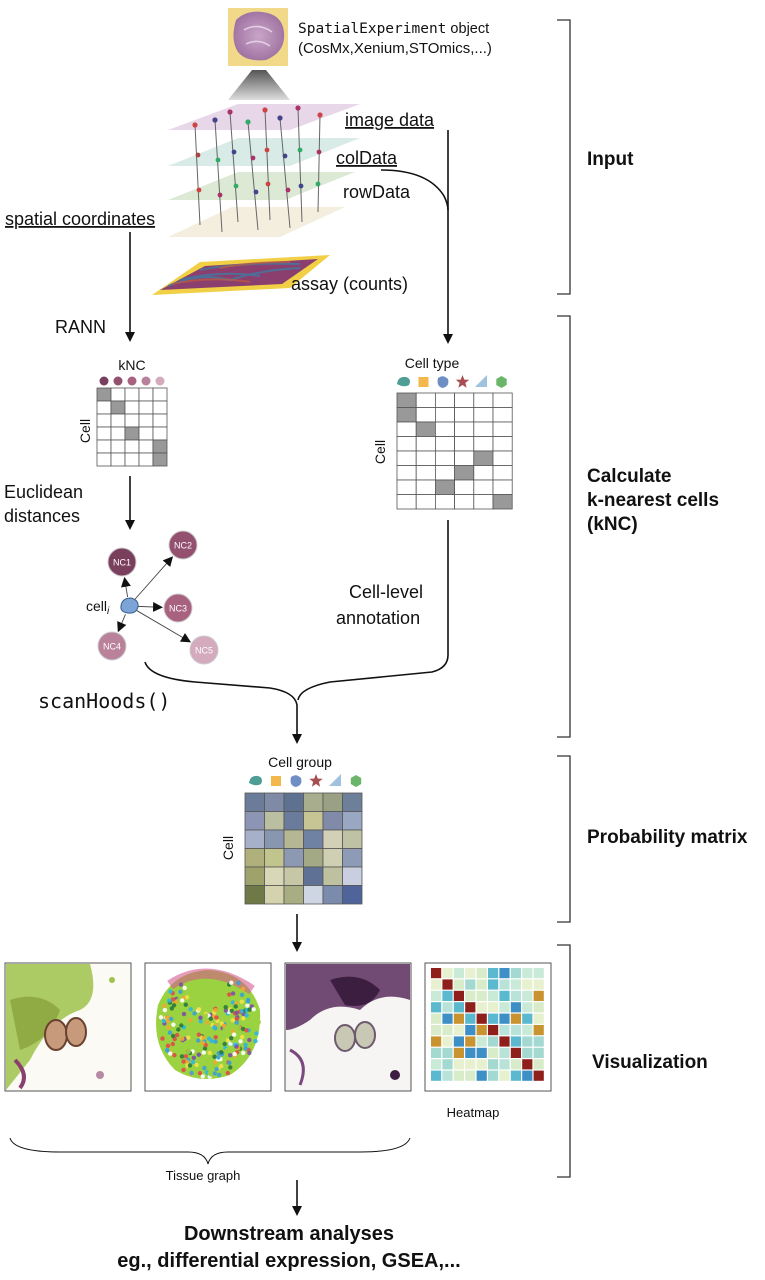 Image resolution: width=765 pixels, height=1280 pixels. What do you see at coordinates (276, 781) in the screenshot?
I see `shape-square-icon` at bounding box center [276, 781].